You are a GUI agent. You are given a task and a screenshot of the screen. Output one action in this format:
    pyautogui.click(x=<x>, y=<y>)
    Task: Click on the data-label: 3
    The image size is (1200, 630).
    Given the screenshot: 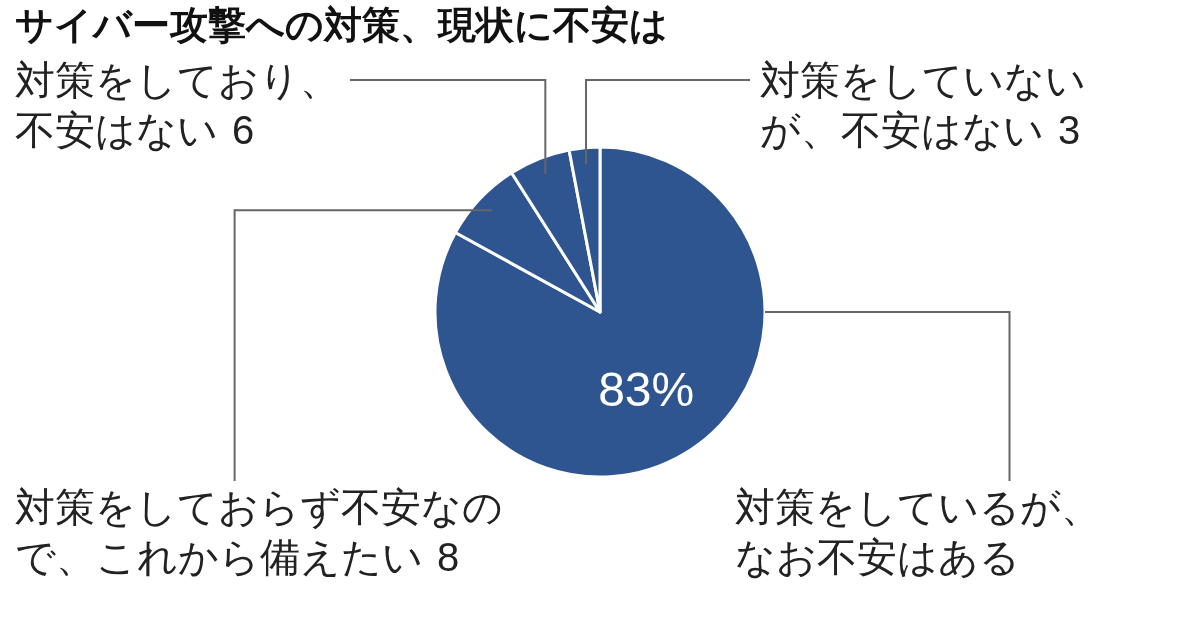 What is the action you would take?
    pyautogui.click(x=1069, y=130)
    